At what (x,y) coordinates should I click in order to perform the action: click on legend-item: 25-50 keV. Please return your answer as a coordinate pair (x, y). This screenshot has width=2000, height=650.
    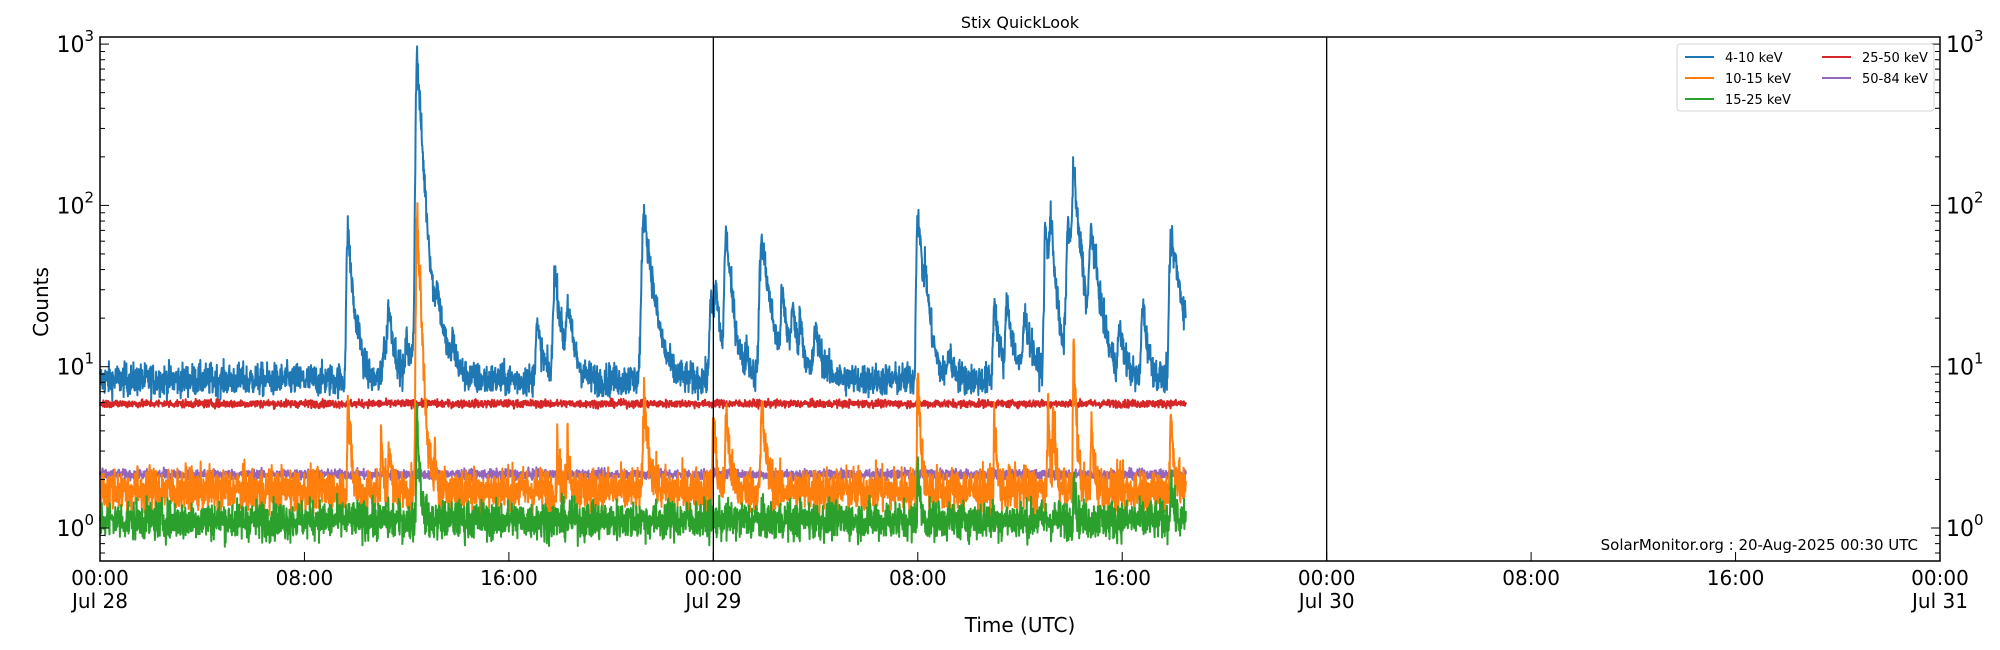
    Looking at the image, I should click on (1875, 58).